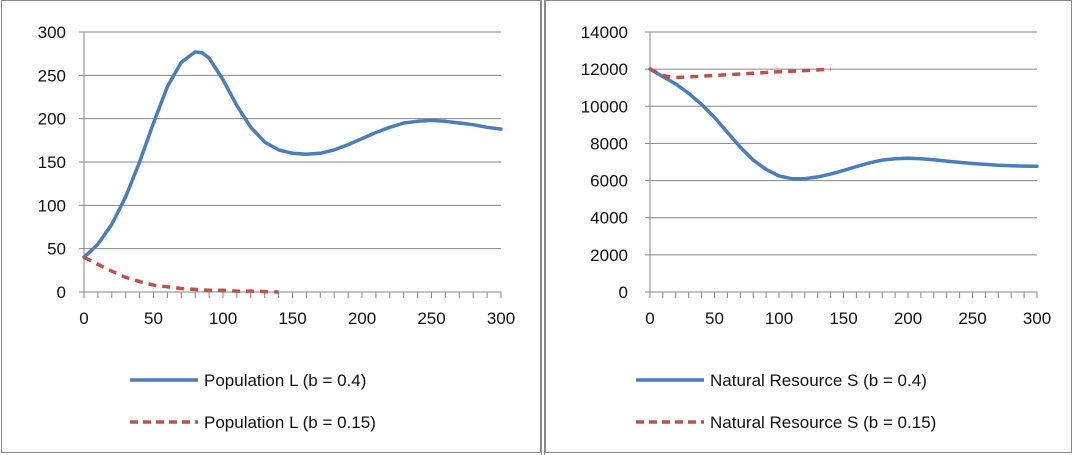 The width and height of the screenshot is (1074, 455). I want to click on y-tick-label: 50, so click(56, 249).